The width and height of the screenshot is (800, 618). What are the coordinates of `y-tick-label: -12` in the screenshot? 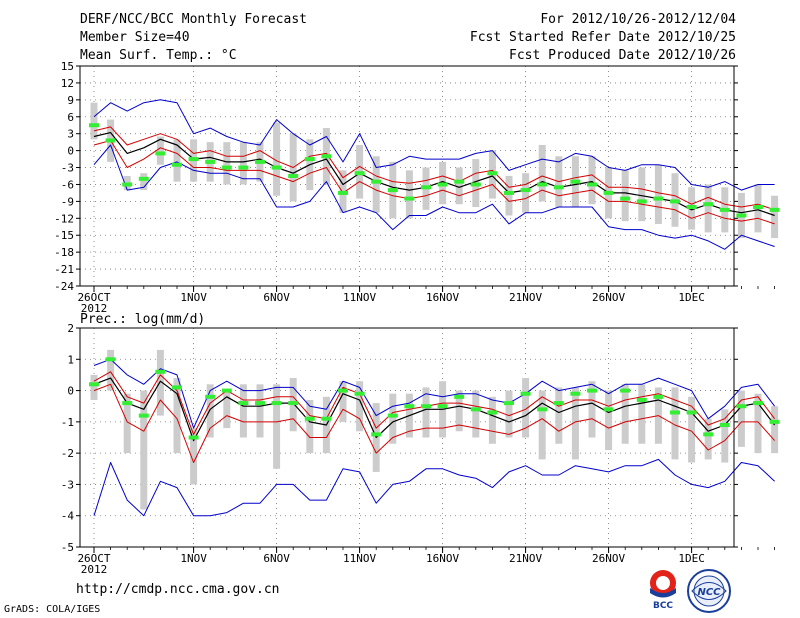 It's located at (64, 218).